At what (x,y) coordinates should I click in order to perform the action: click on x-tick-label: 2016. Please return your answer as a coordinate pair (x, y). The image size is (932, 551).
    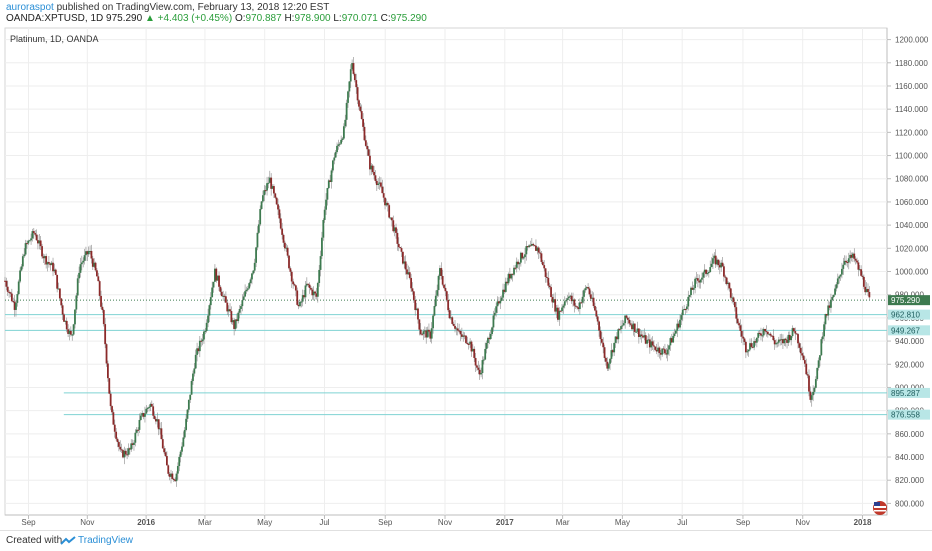
    Looking at the image, I should click on (146, 522).